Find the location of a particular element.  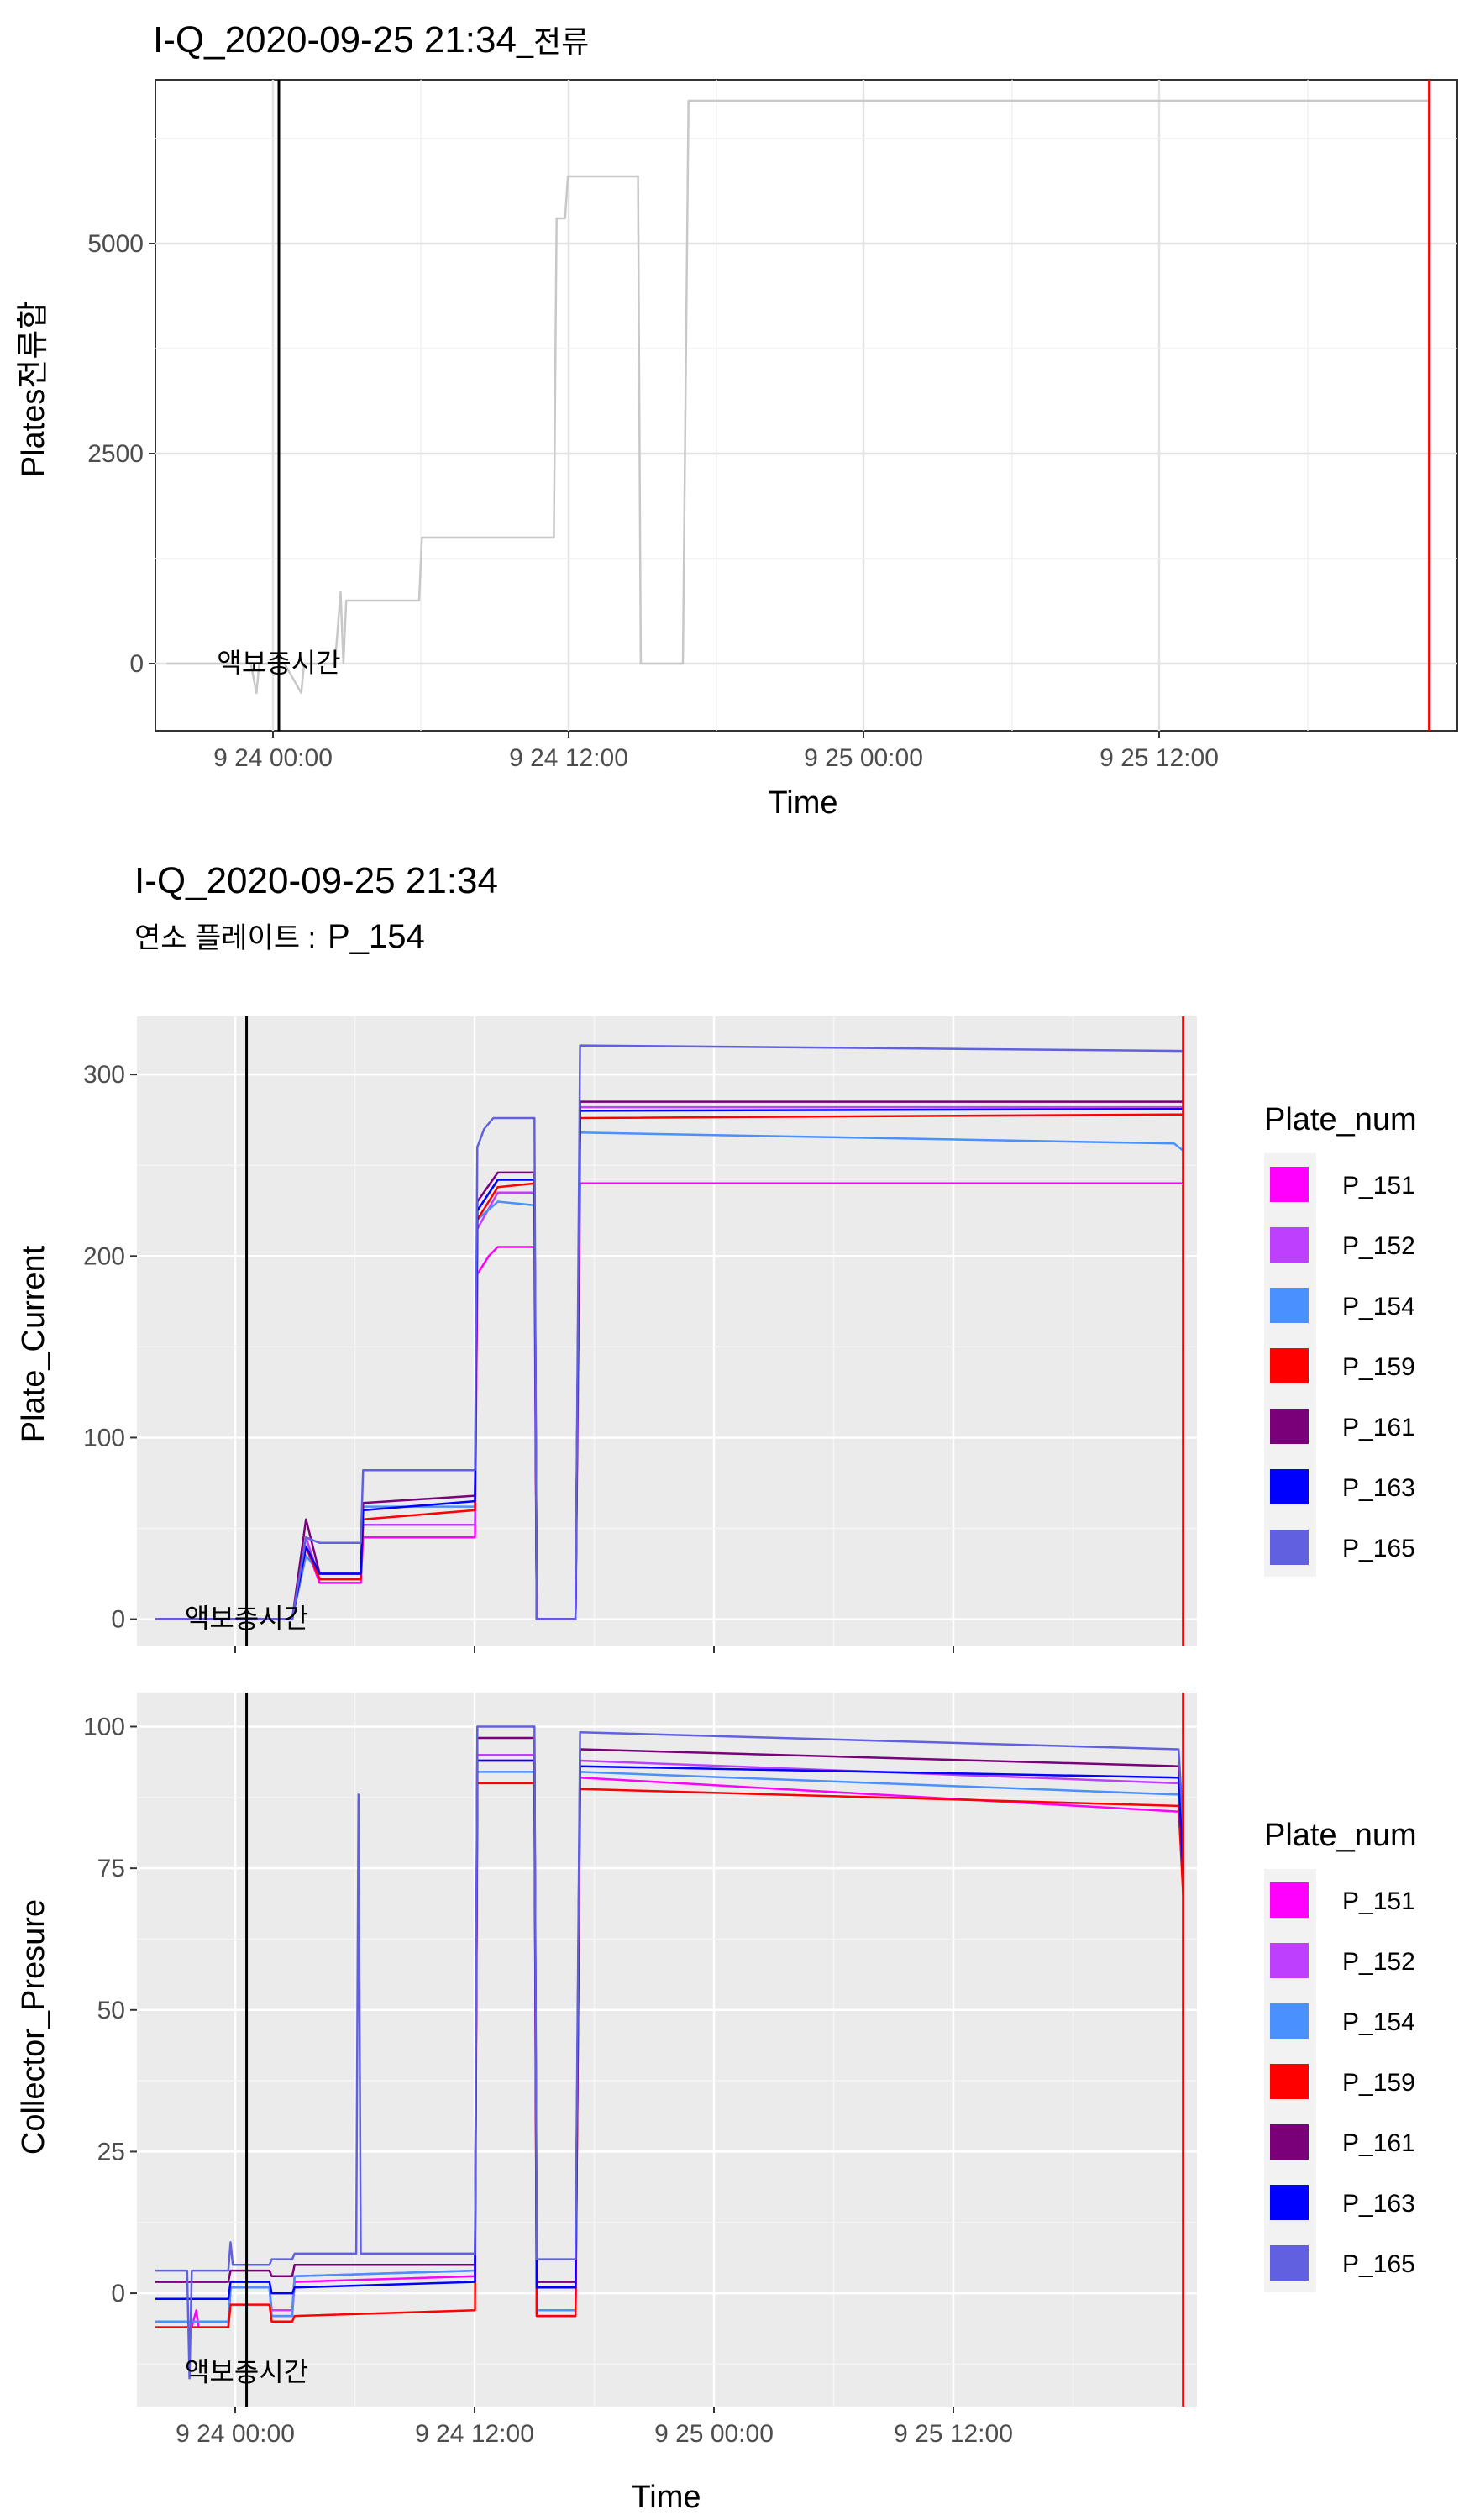

chart2-subtitle: 연소 플레이트 : P_154 is located at coordinates (279, 936).